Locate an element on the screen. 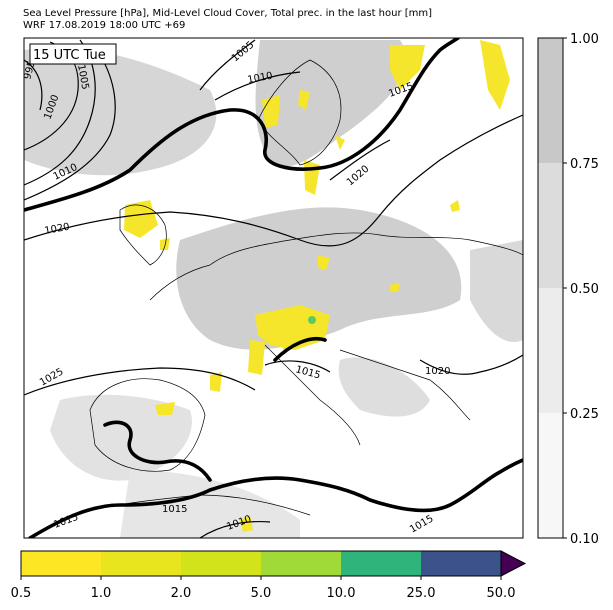 This screenshot has height=610, width=613. precip-colorbar-tick-label: 1.0 is located at coordinates (101, 593).